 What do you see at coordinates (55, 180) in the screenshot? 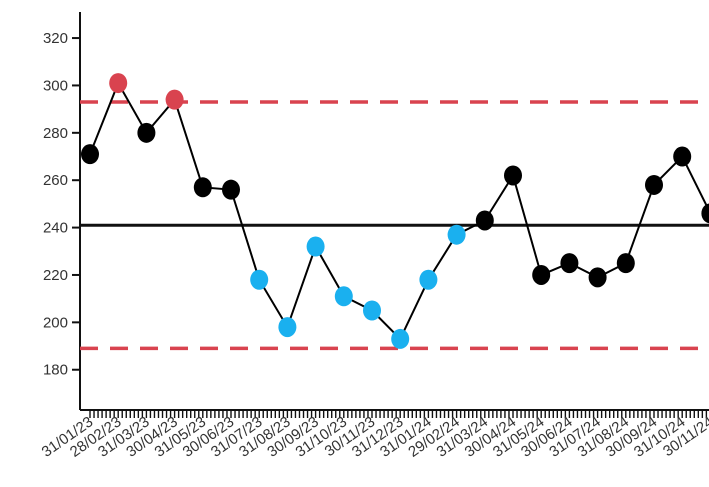
I see `y-tick-label: 260` at bounding box center [55, 180].